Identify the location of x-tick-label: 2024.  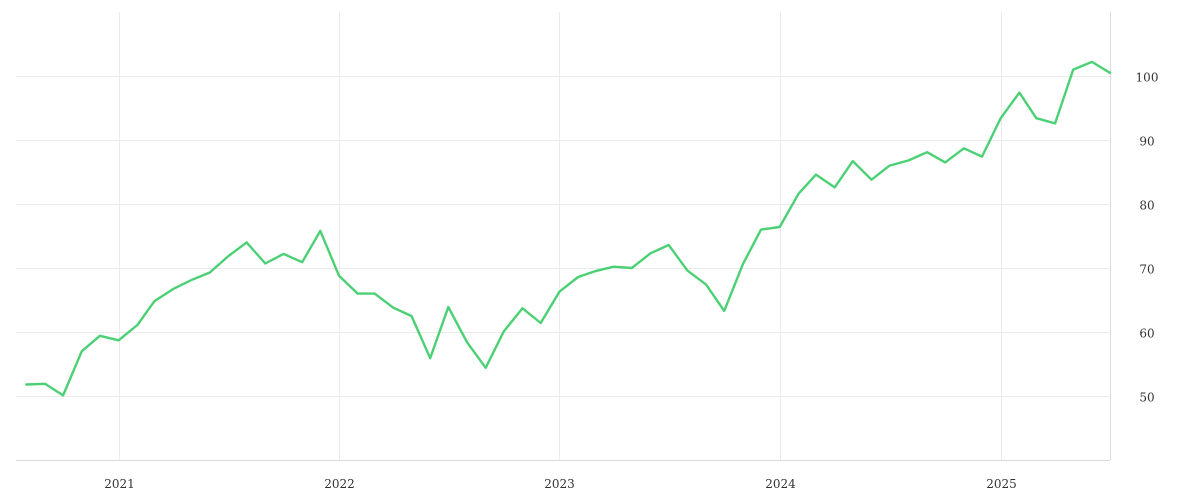
(780, 484).